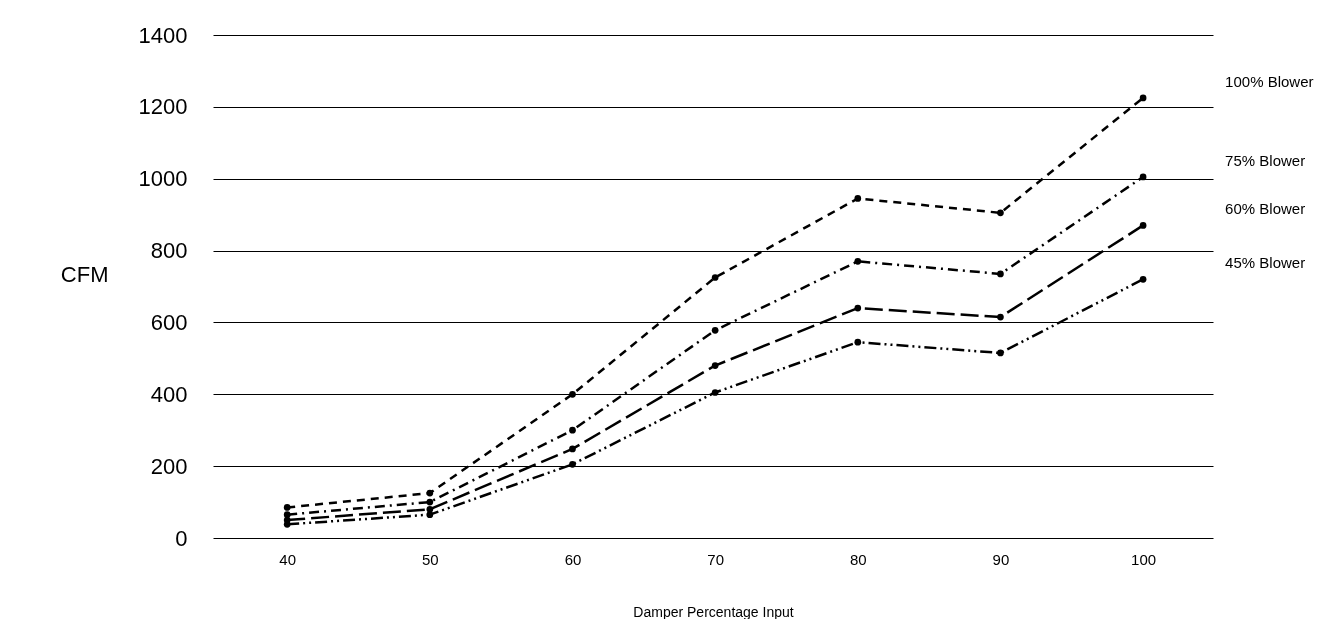  Describe the element at coordinates (1265, 263) in the screenshot. I see `text: 45% Blower` at that location.